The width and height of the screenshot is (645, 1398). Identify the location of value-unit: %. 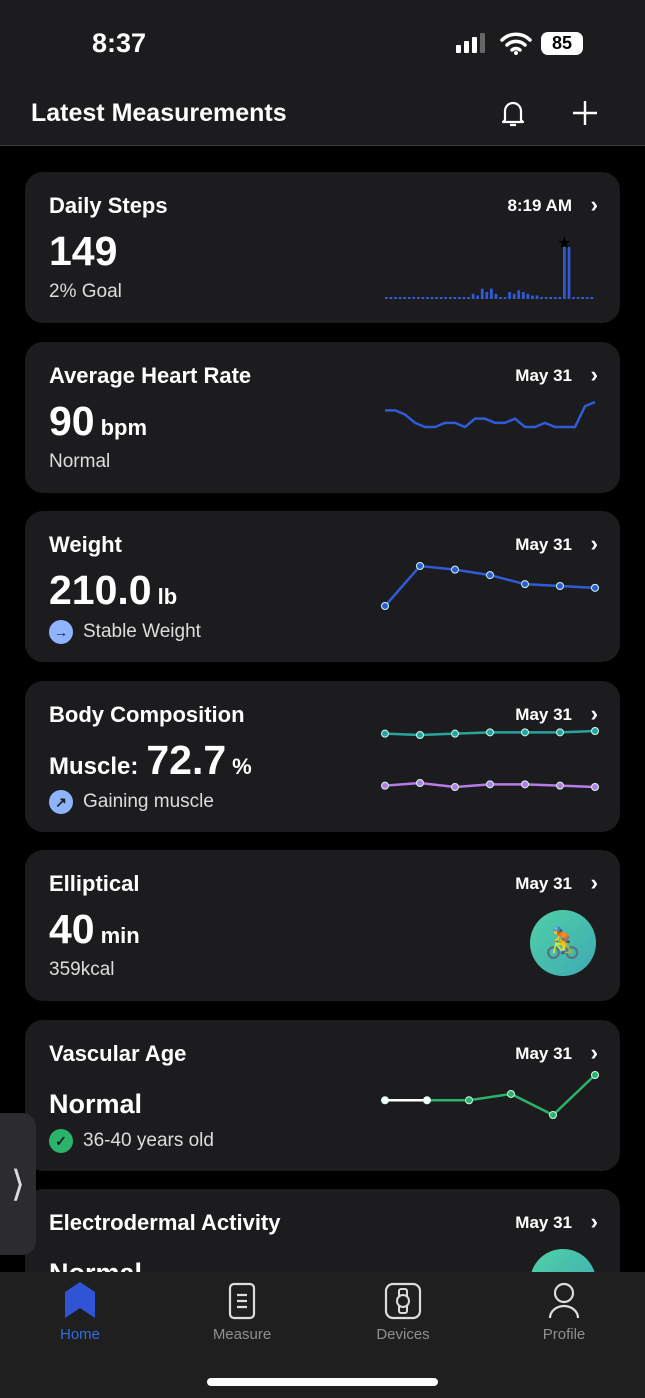
(242, 766).